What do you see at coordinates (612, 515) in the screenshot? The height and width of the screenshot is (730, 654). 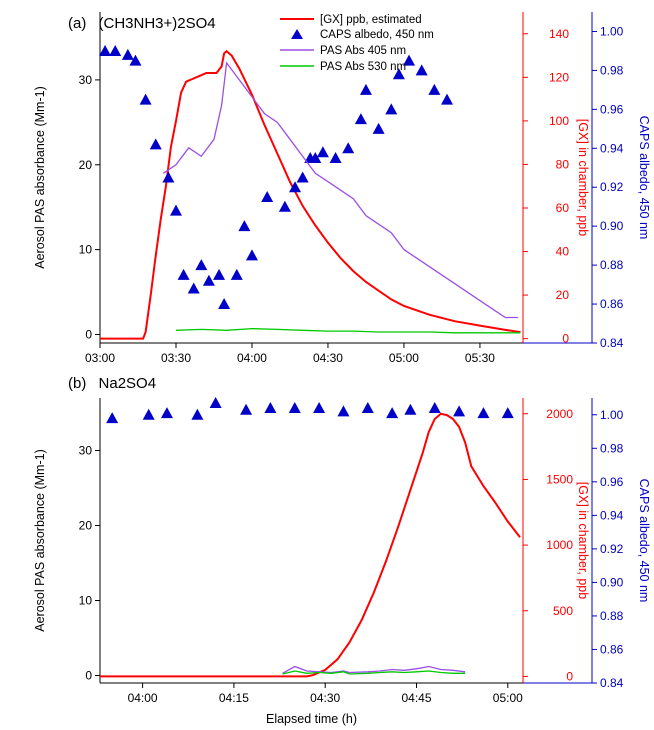 I see `right-albedo-tick-label-b: 0.94` at bounding box center [612, 515].